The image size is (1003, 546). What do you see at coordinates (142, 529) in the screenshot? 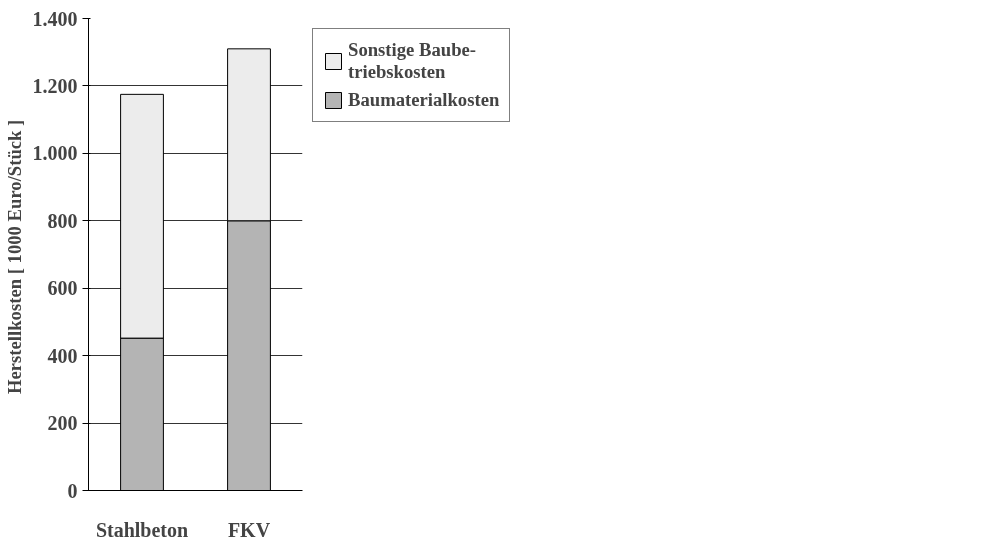
I see `x-tick-label: Stahlbeton` at bounding box center [142, 529].